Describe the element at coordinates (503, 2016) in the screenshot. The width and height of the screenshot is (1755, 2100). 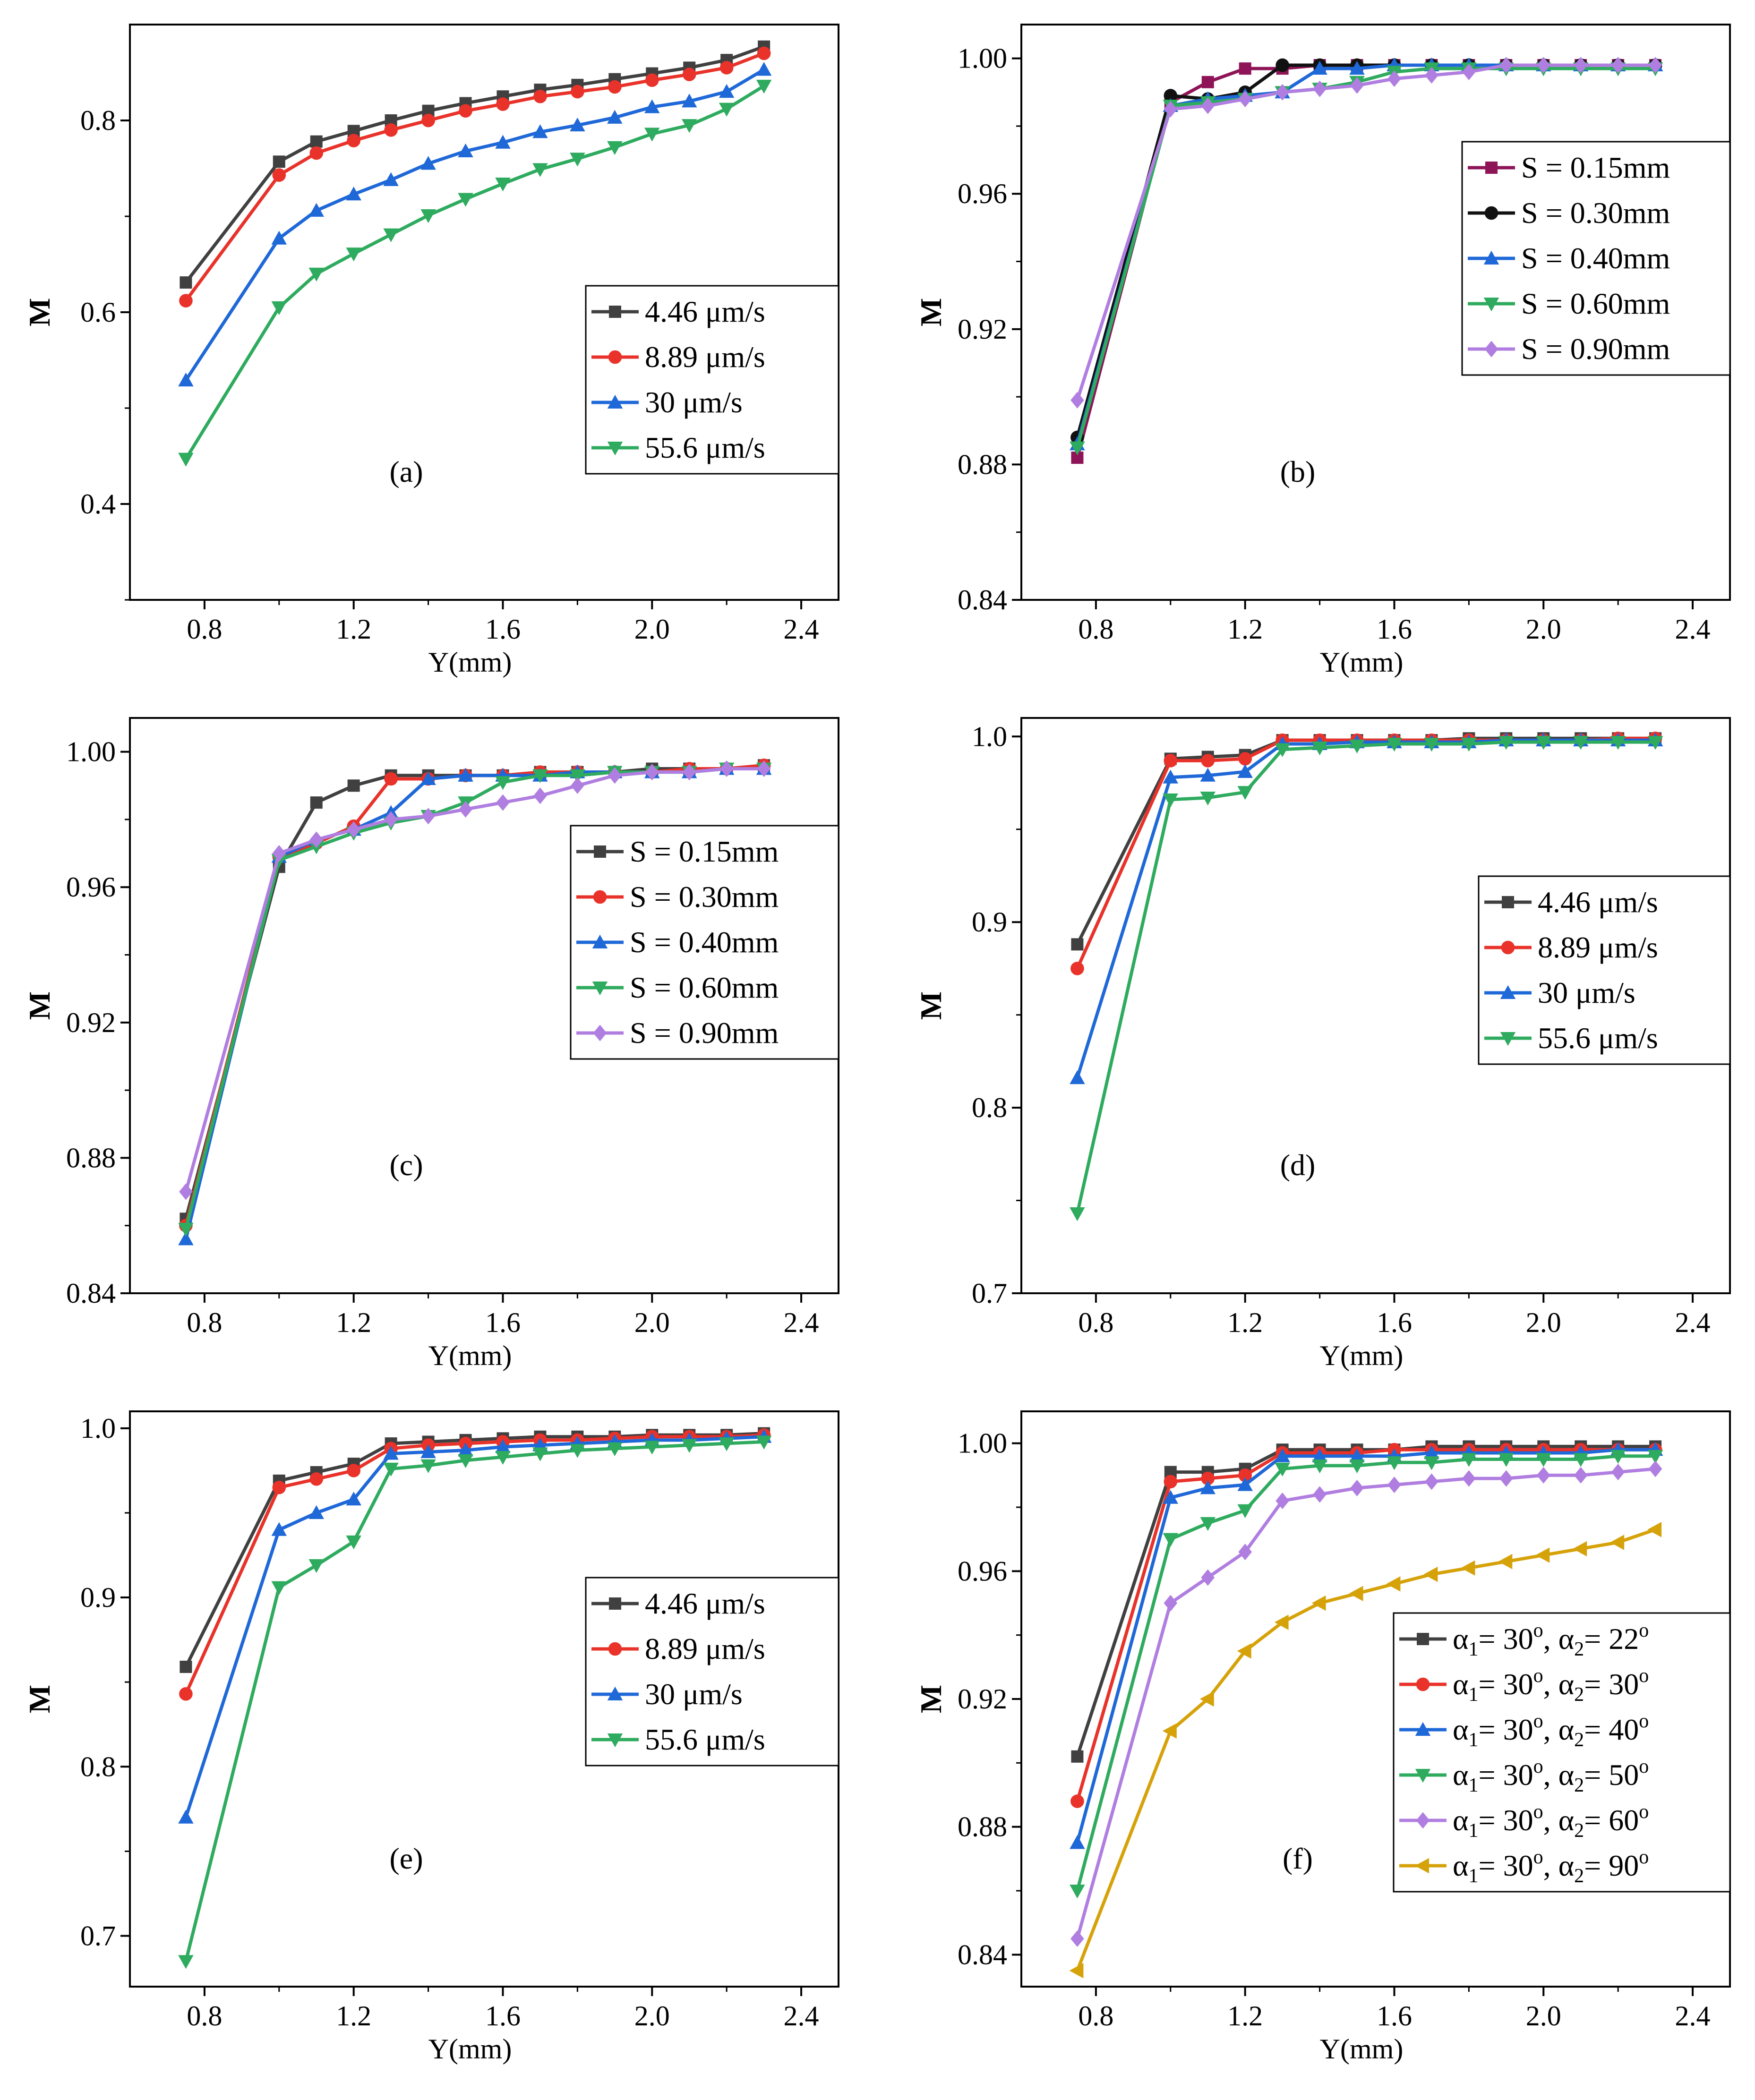
I see `x-tick-label: 1.6` at that location.